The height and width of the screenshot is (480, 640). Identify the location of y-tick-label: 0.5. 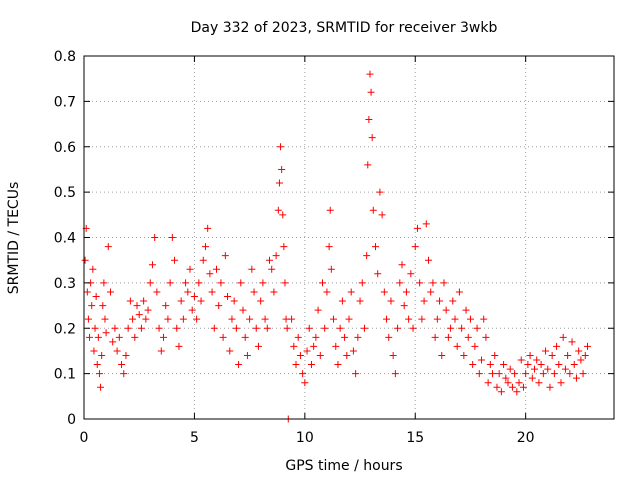
(65, 193).